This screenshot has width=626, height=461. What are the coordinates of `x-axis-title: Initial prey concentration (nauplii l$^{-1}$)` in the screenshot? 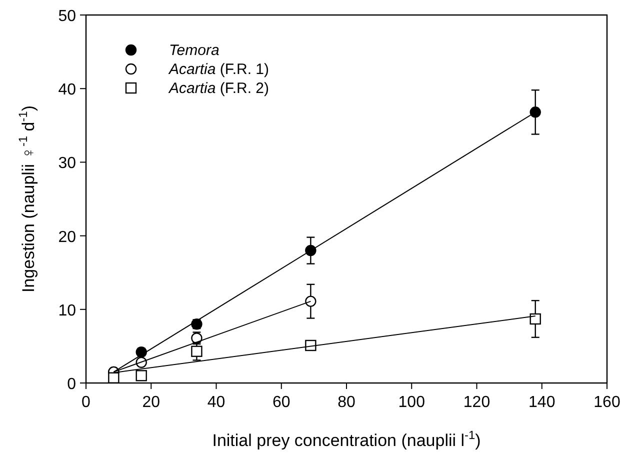 It's located at (346, 439).